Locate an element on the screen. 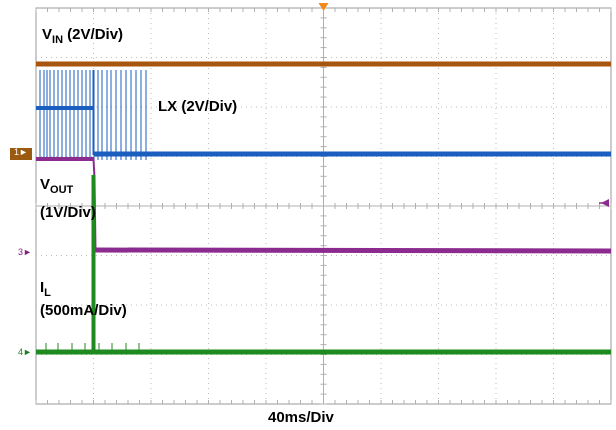 The height and width of the screenshot is (430, 616). il-label: IL is located at coordinates (45, 289).